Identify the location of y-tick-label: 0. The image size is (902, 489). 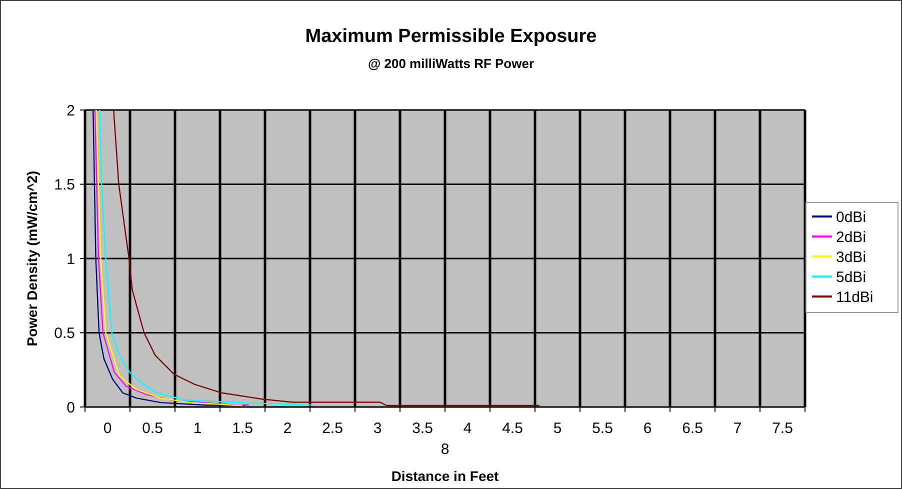
(70, 407).